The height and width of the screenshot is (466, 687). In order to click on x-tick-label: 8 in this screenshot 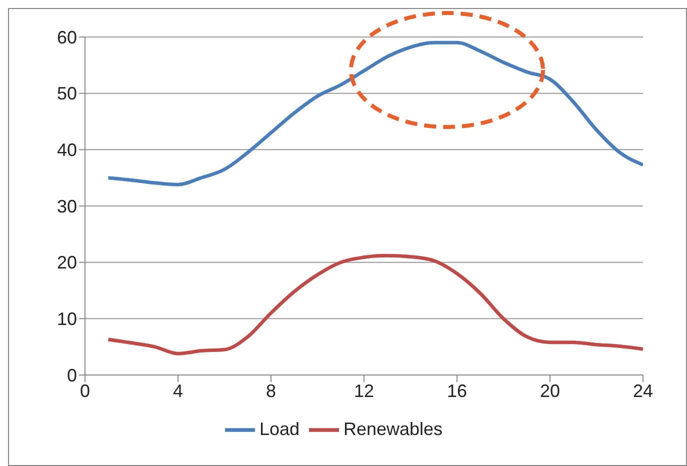, I will do `click(271, 390)`.